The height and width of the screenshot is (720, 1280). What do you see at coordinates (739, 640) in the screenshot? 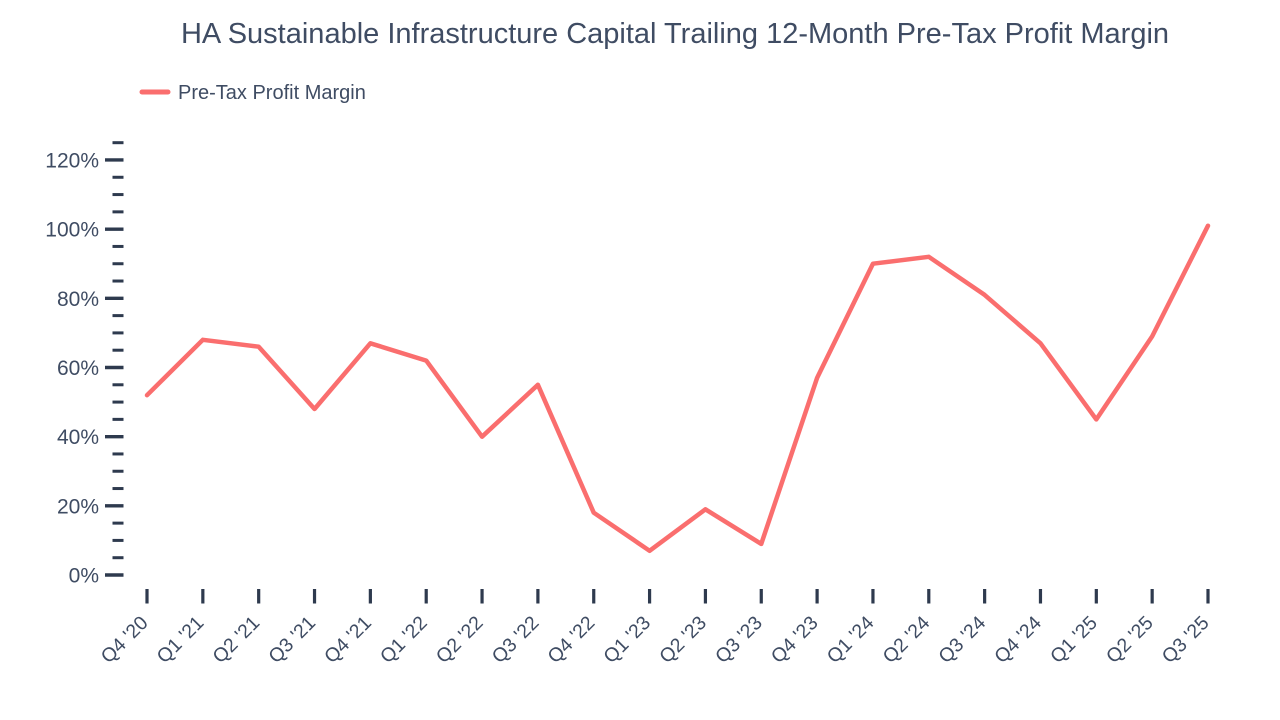
I see `x-tick-label: Q3 '23` at bounding box center [739, 640].